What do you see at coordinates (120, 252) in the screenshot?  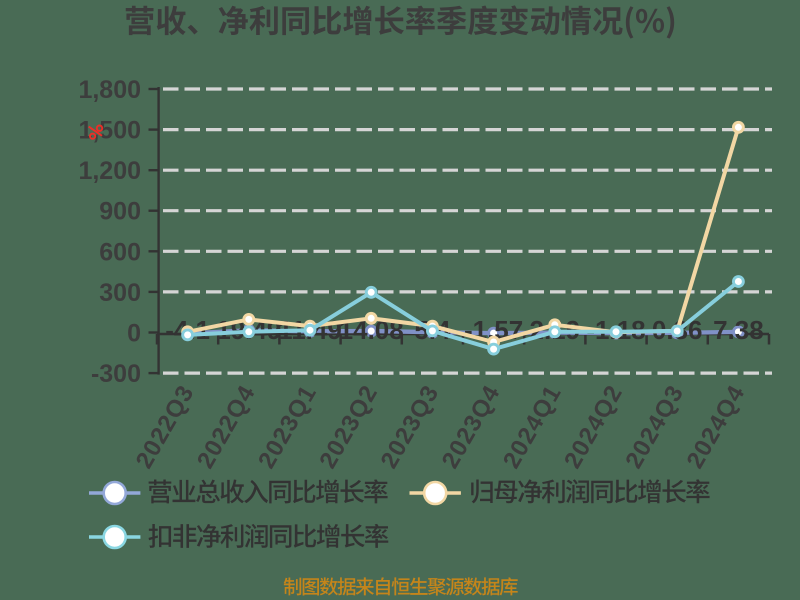 I see `svg-text: 600` at bounding box center [120, 252].